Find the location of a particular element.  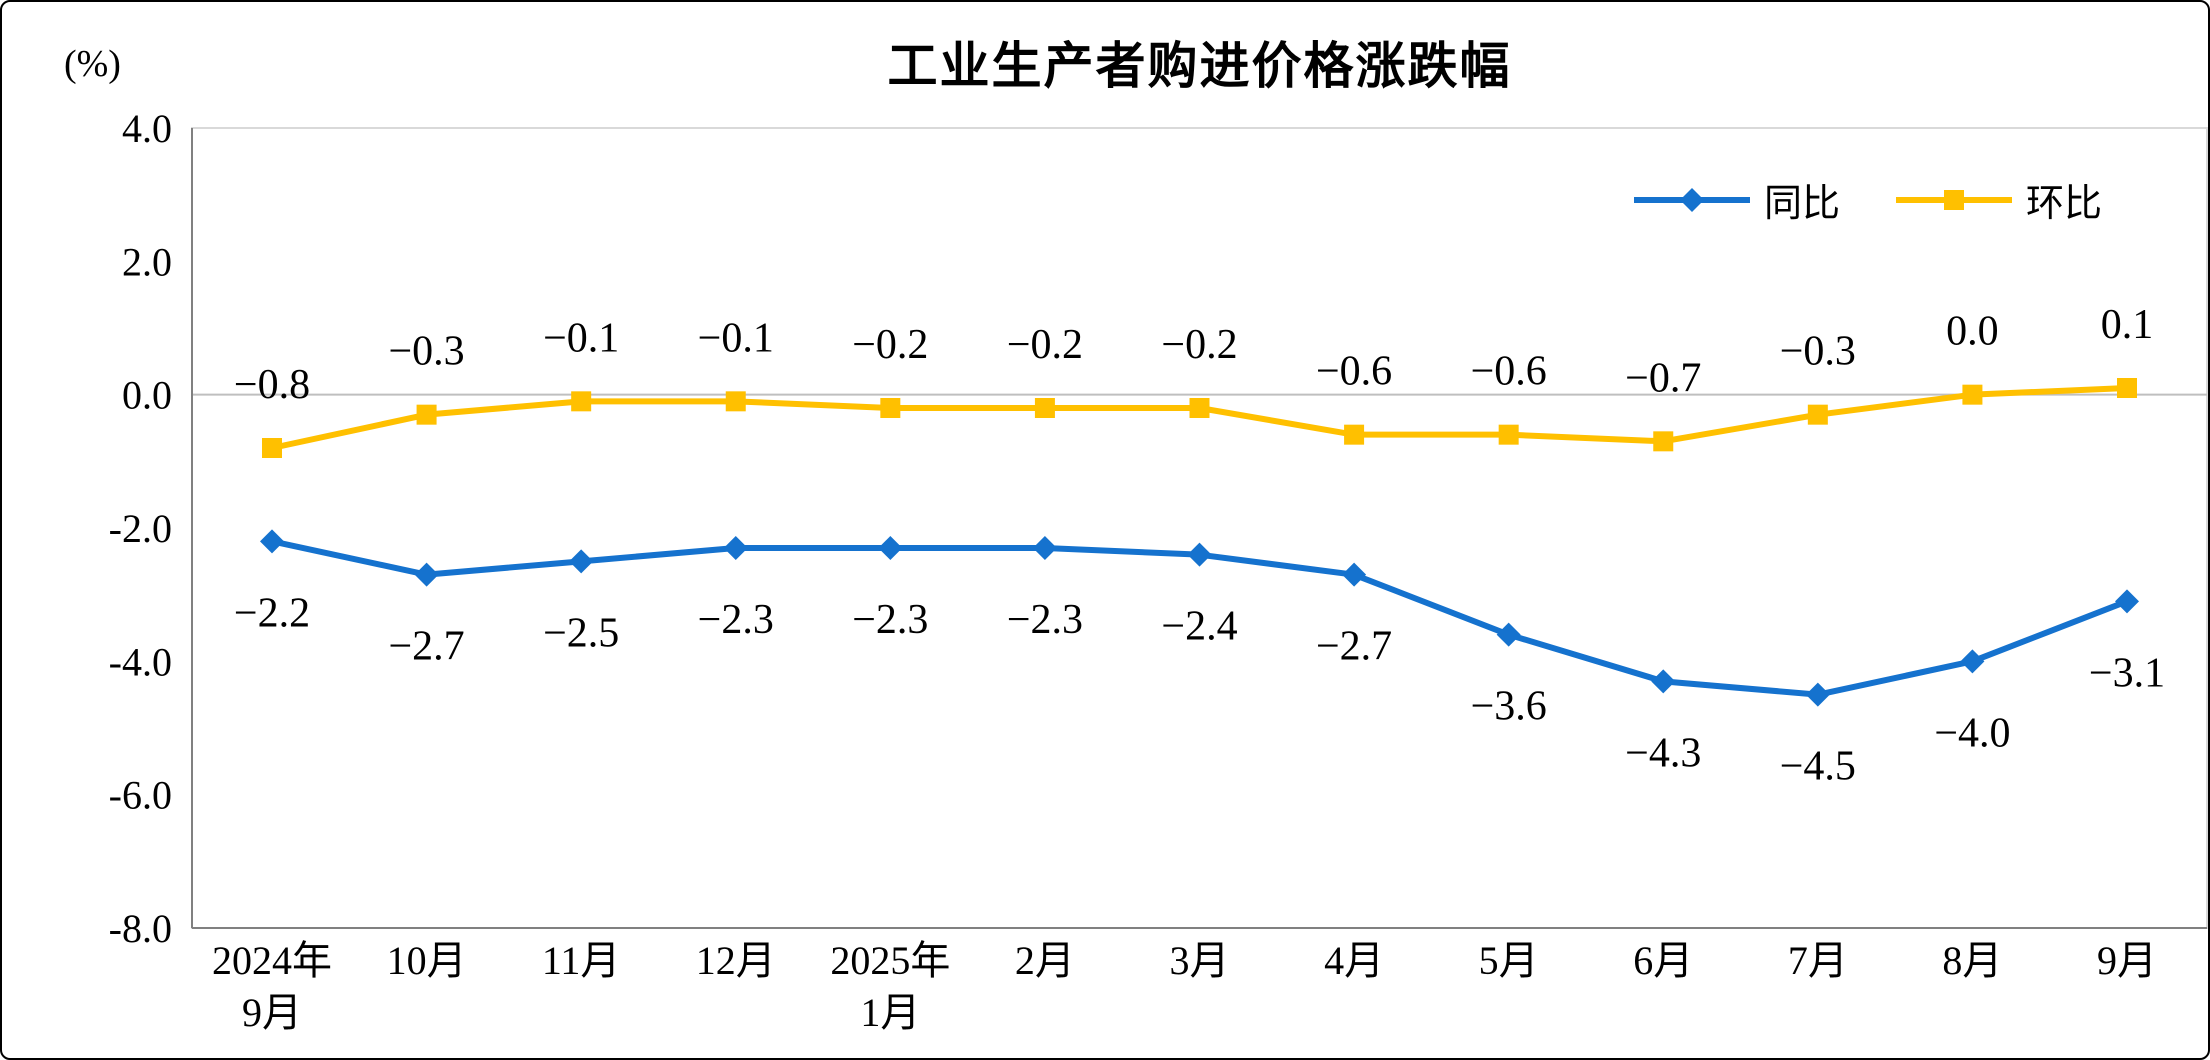

y-axis-unit-label: (%) is located at coordinates (92, 64).